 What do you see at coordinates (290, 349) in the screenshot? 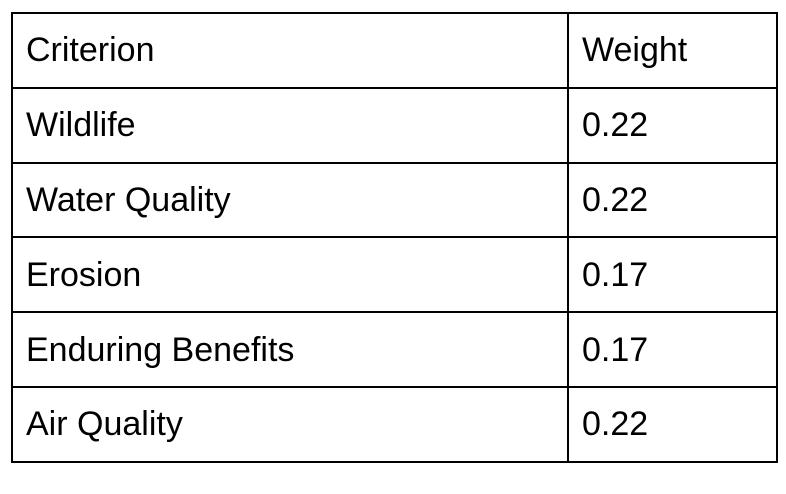
I see `criterion-cell: Enduring Benefits` at bounding box center [290, 349].